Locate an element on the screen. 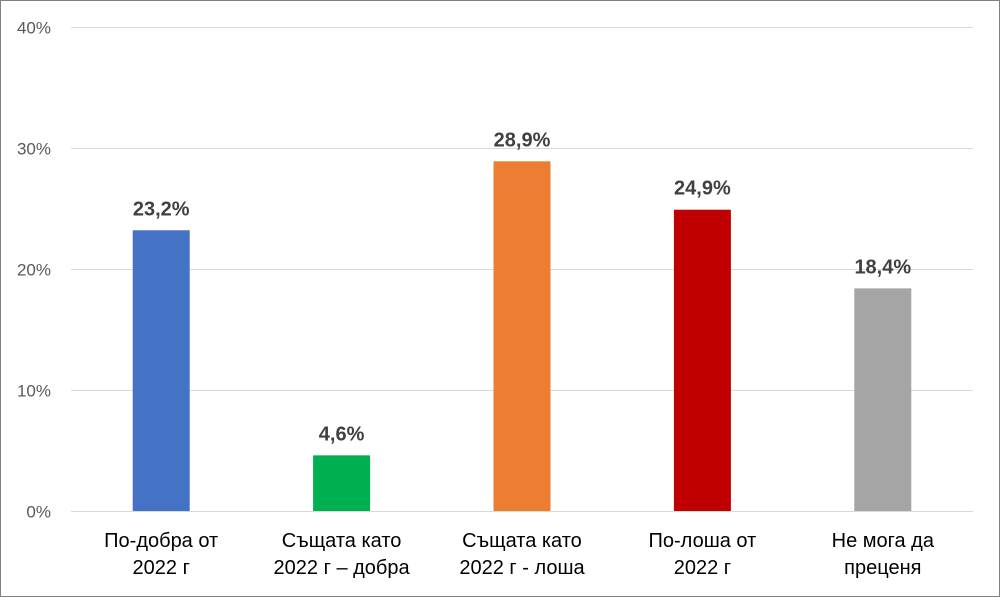  category-label: 2022 г – добра is located at coordinates (342, 568).